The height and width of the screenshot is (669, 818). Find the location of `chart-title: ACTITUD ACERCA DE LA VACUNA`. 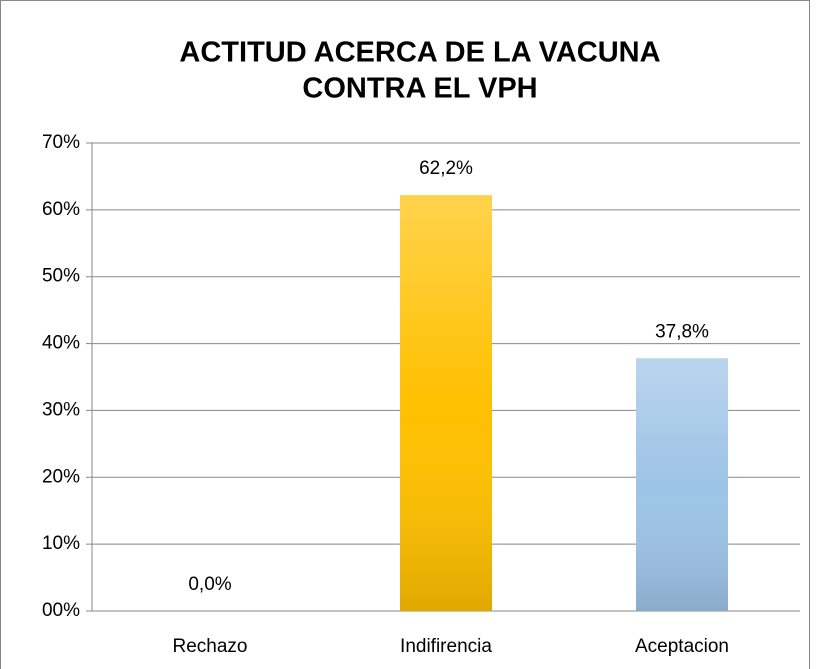

chart-title: ACTITUD ACERCA DE LA VACUNA is located at coordinates (419, 53).